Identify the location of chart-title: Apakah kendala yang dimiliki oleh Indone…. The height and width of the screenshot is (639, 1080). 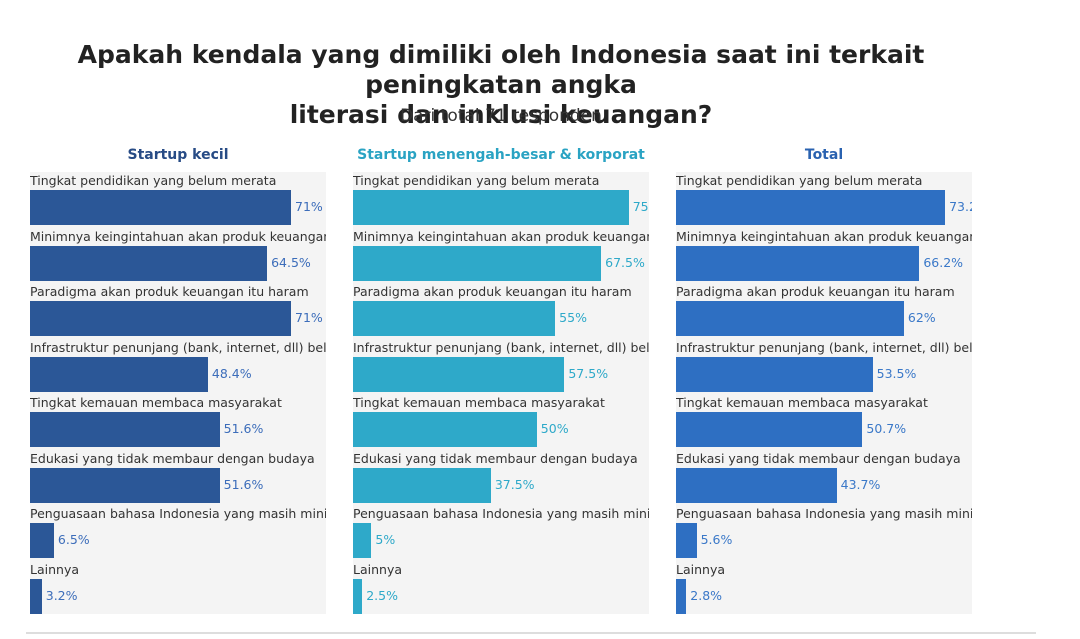
(501, 85).